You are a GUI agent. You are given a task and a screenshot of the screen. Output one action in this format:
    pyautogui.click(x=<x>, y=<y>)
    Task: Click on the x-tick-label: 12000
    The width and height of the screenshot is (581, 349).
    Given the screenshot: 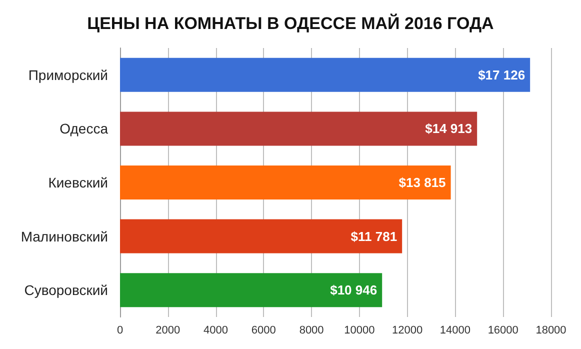 What is the action you would take?
    pyautogui.click(x=407, y=330)
    